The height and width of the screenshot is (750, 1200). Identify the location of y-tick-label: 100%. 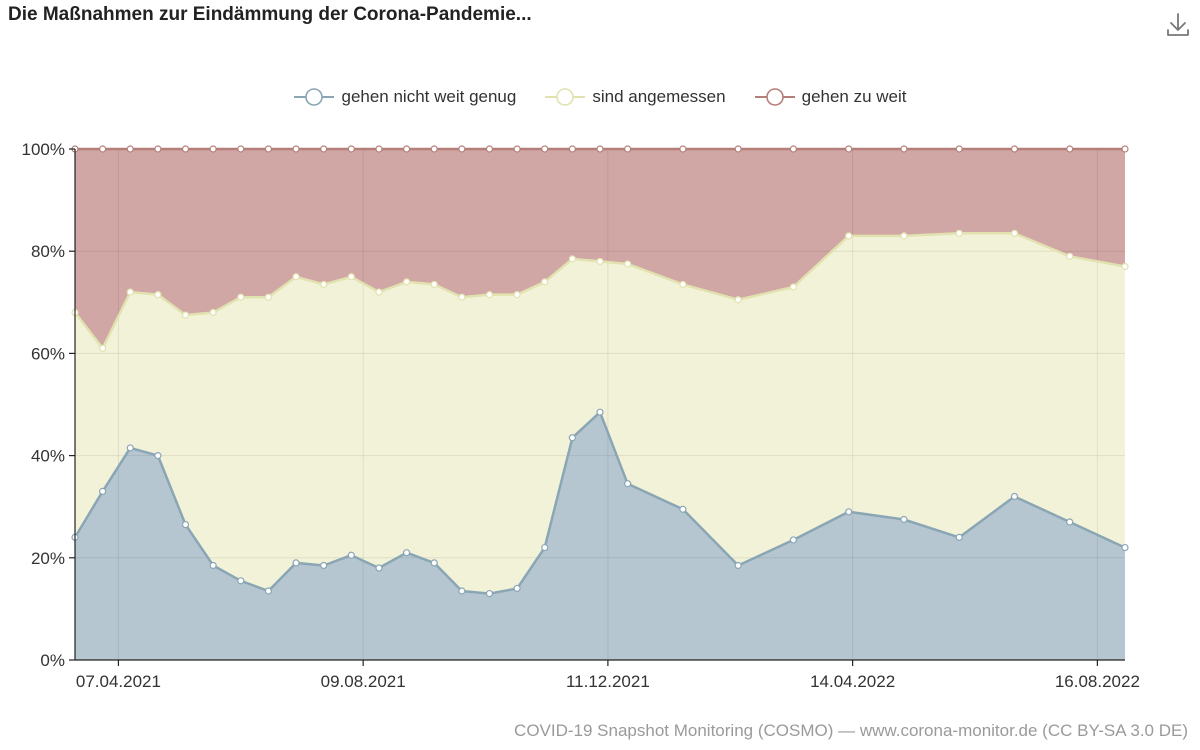
(43, 149).